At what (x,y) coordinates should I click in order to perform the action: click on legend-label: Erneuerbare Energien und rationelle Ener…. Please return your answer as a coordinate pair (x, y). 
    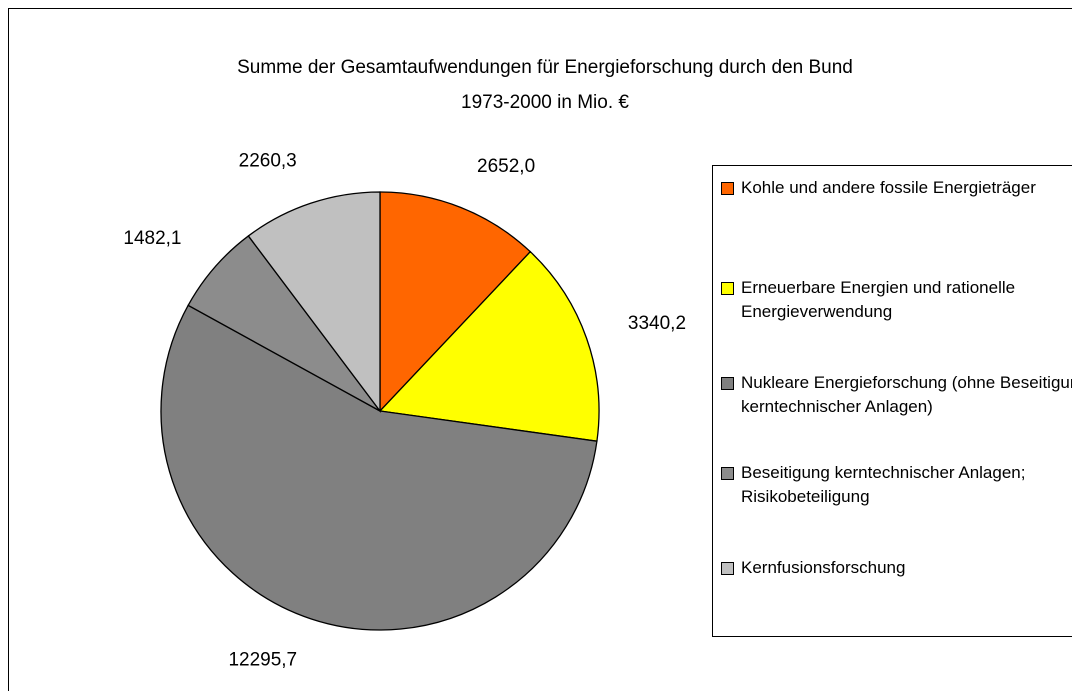
    Looking at the image, I should click on (878, 299).